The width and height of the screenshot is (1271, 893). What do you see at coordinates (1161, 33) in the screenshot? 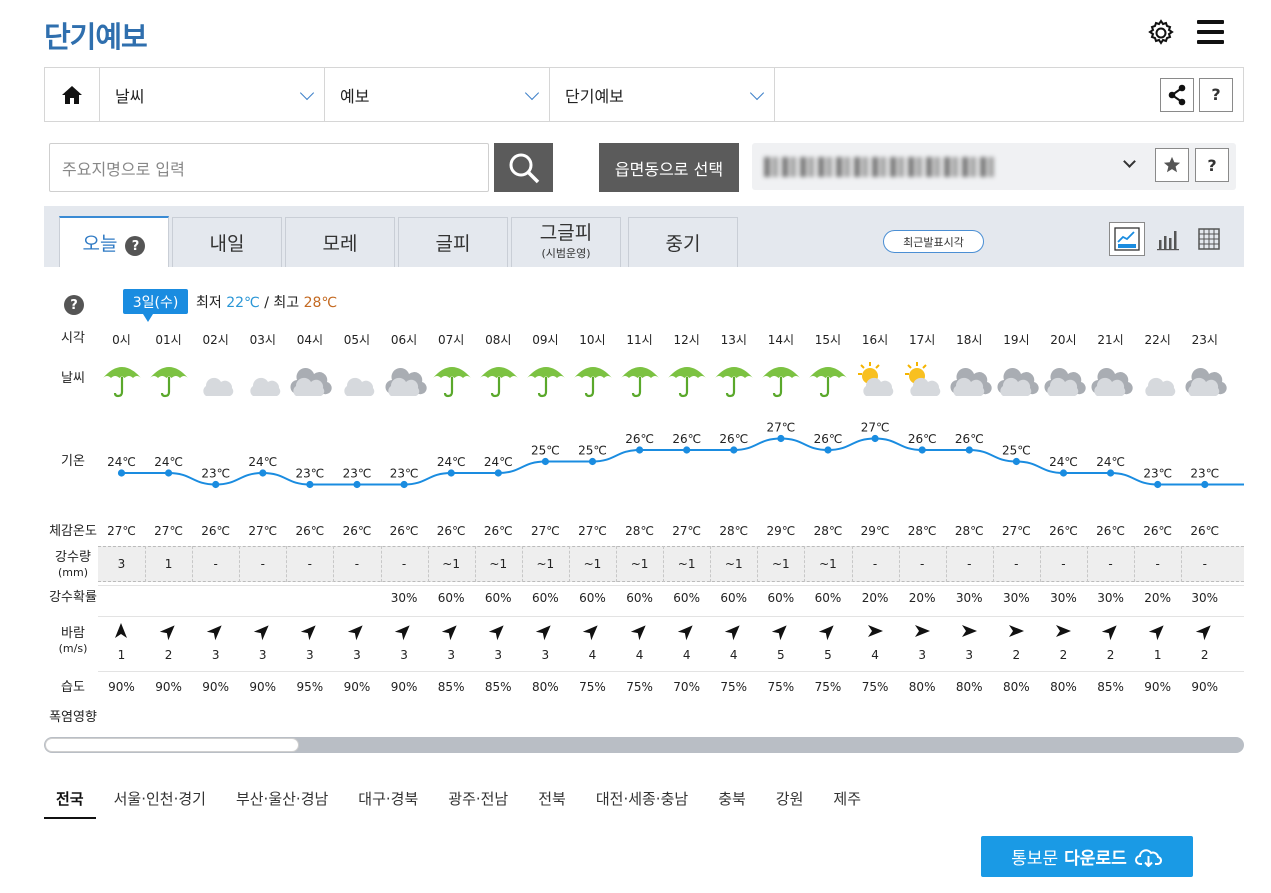
I see `gear-icon` at bounding box center [1161, 33].